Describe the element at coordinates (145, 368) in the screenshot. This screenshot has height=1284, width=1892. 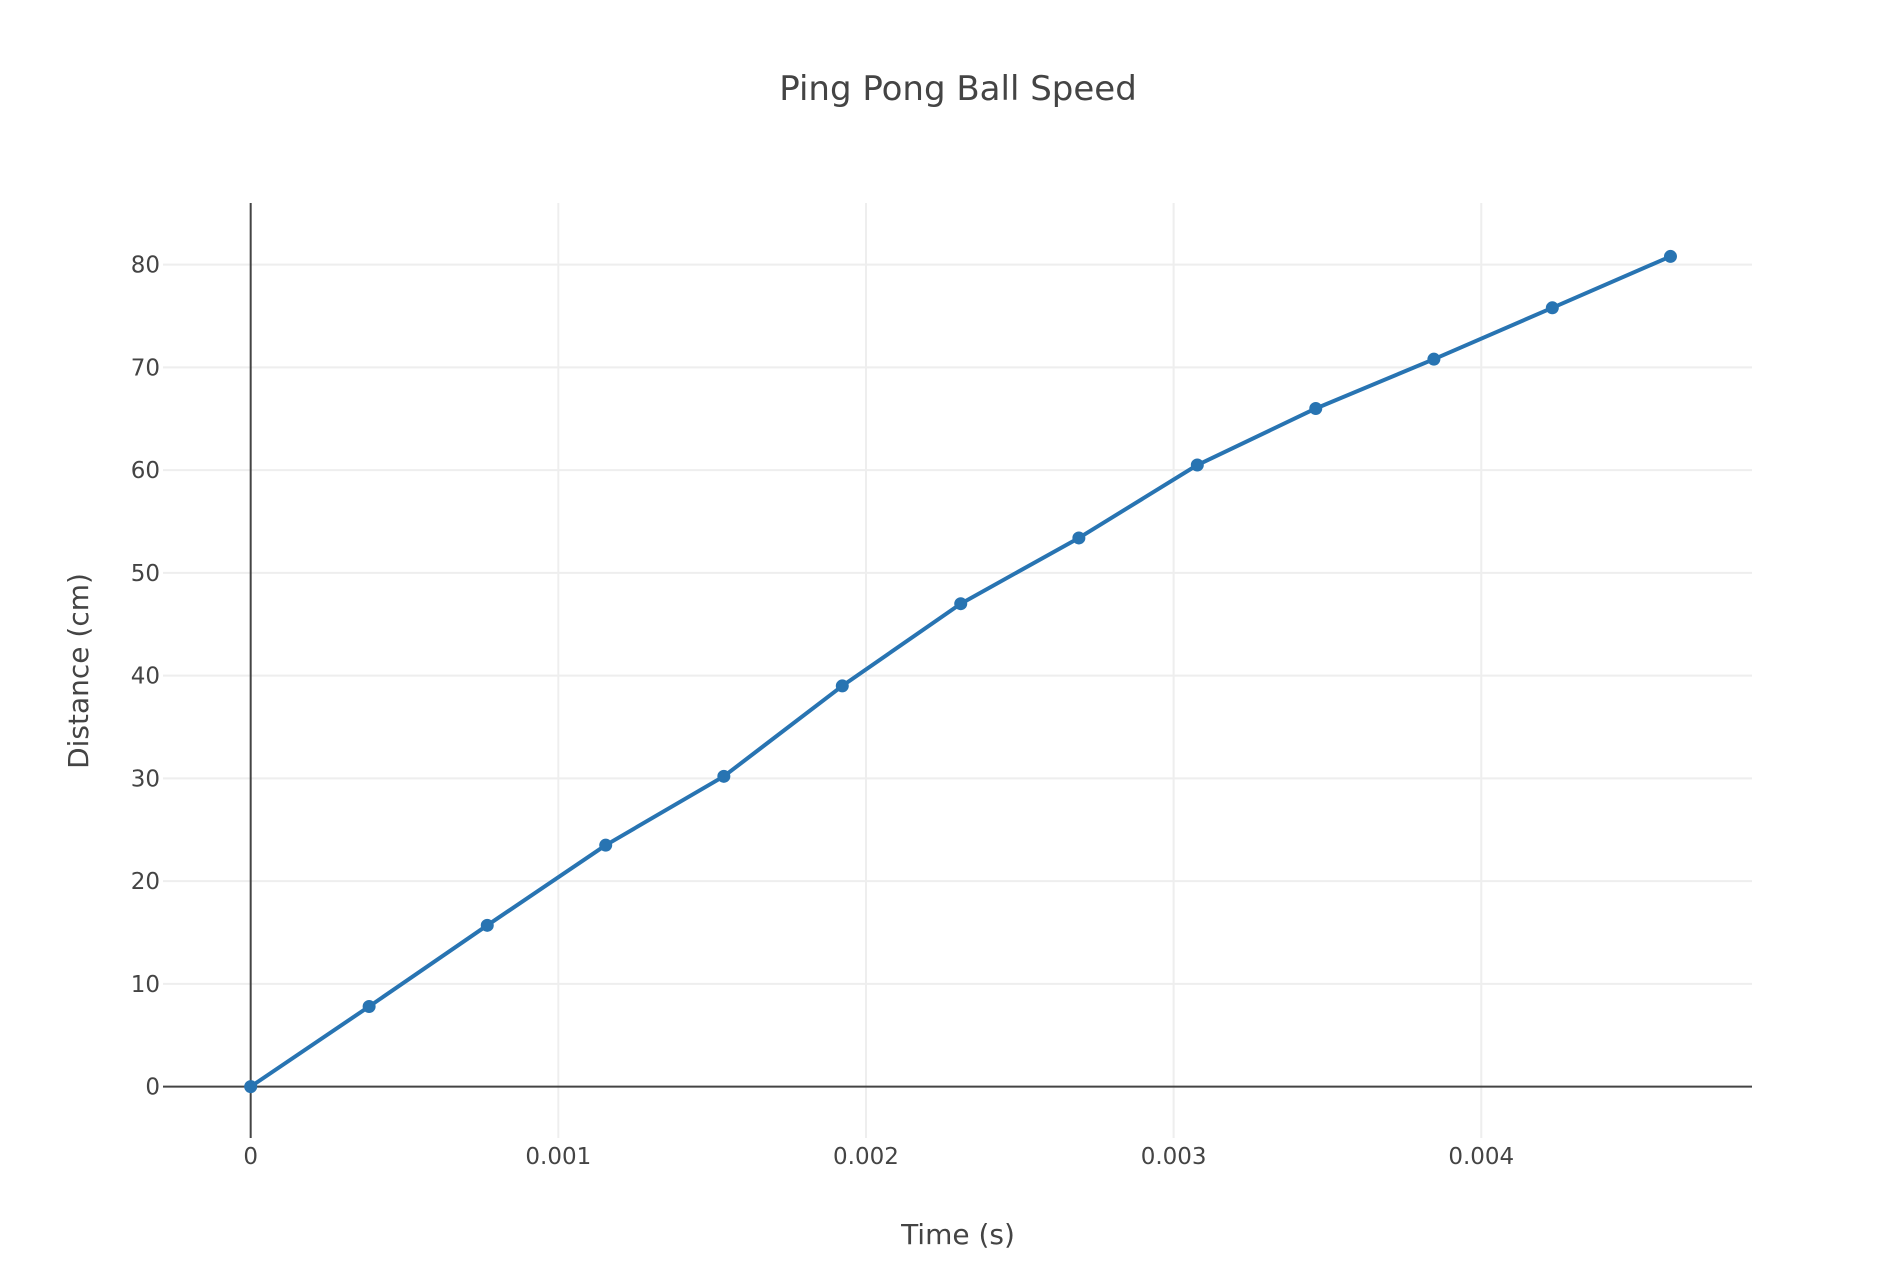
I see `y-tick-label: 70` at that location.